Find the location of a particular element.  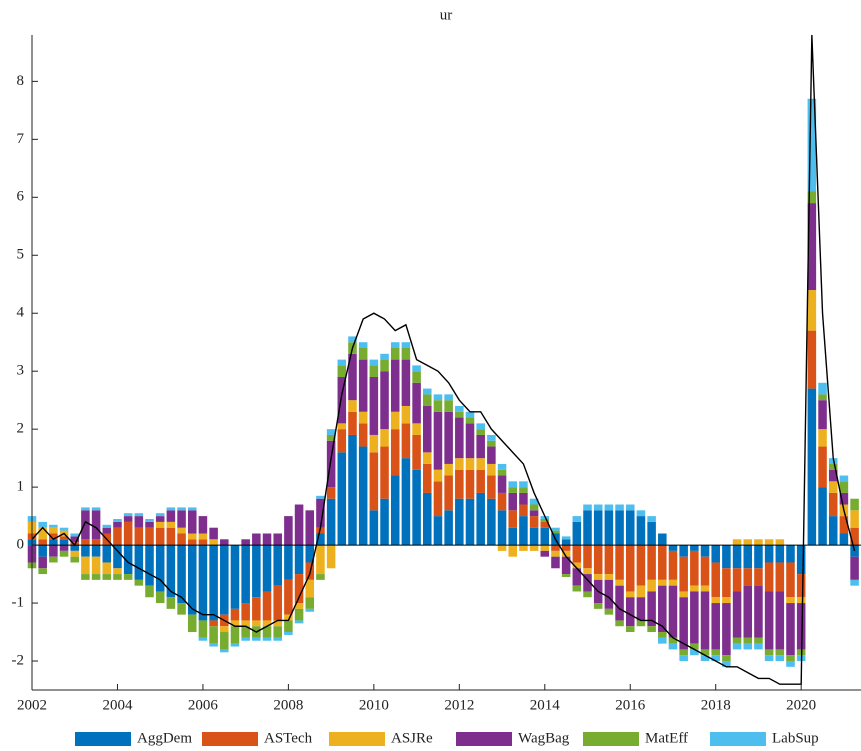

y-tick-label: 7 is located at coordinates (21, 139).